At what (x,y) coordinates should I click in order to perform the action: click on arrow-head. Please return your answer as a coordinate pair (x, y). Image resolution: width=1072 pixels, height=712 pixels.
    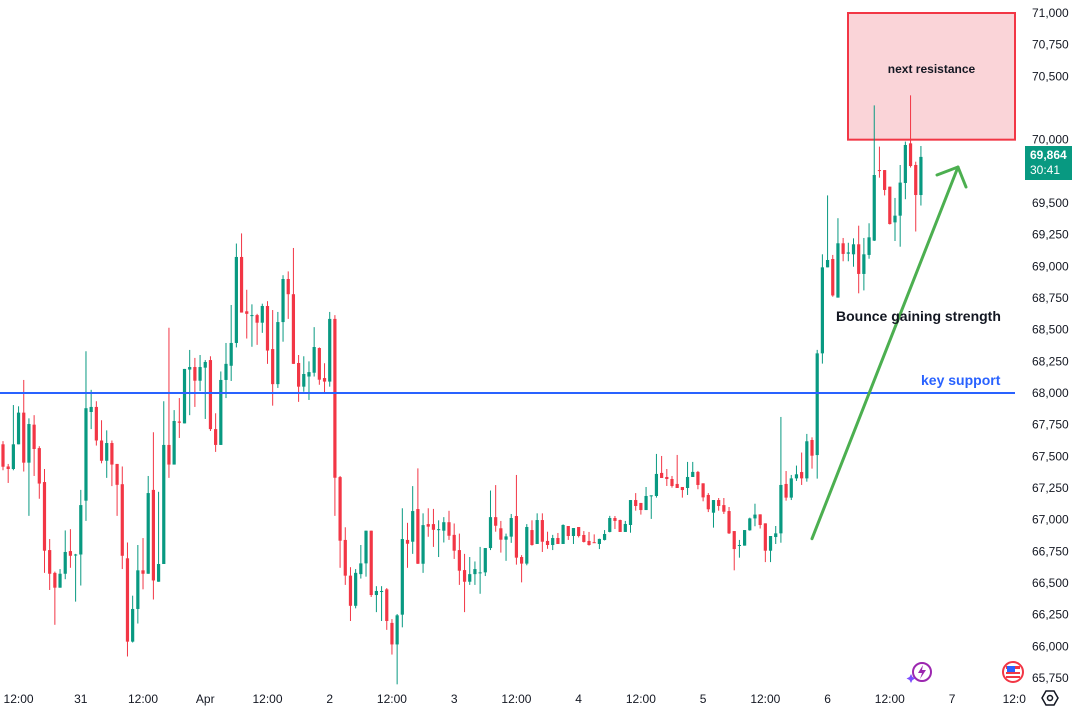
    Looking at the image, I should click on (951, 177).